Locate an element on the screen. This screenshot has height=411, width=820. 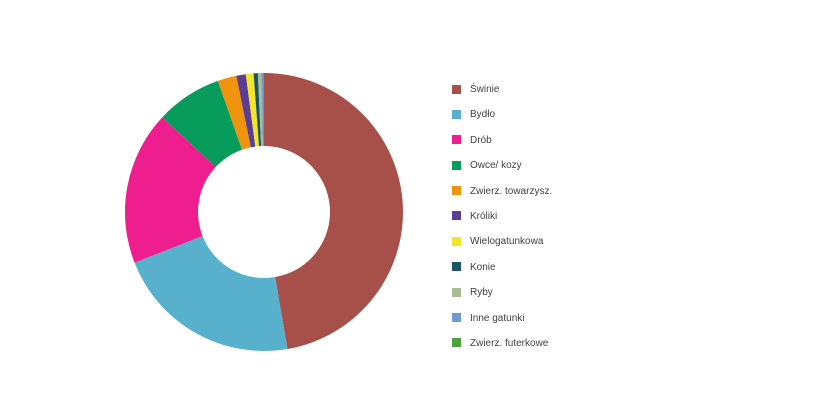
donut-slice-zwierz-towarzysz is located at coordinates (234, 112).